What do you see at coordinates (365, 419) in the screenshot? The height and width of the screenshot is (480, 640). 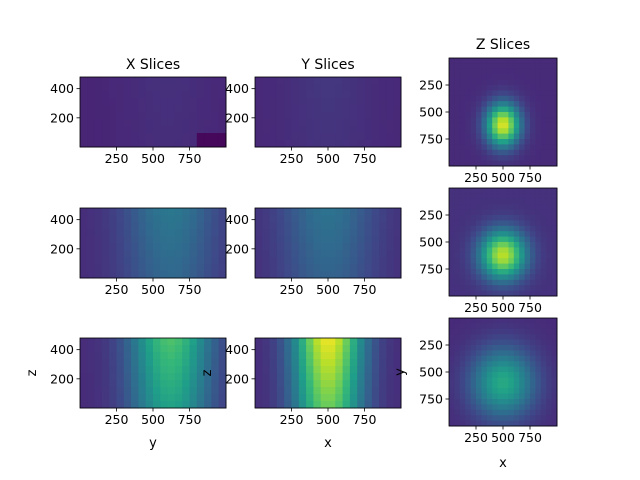 I see `x-tick-label: 750` at bounding box center [365, 419].